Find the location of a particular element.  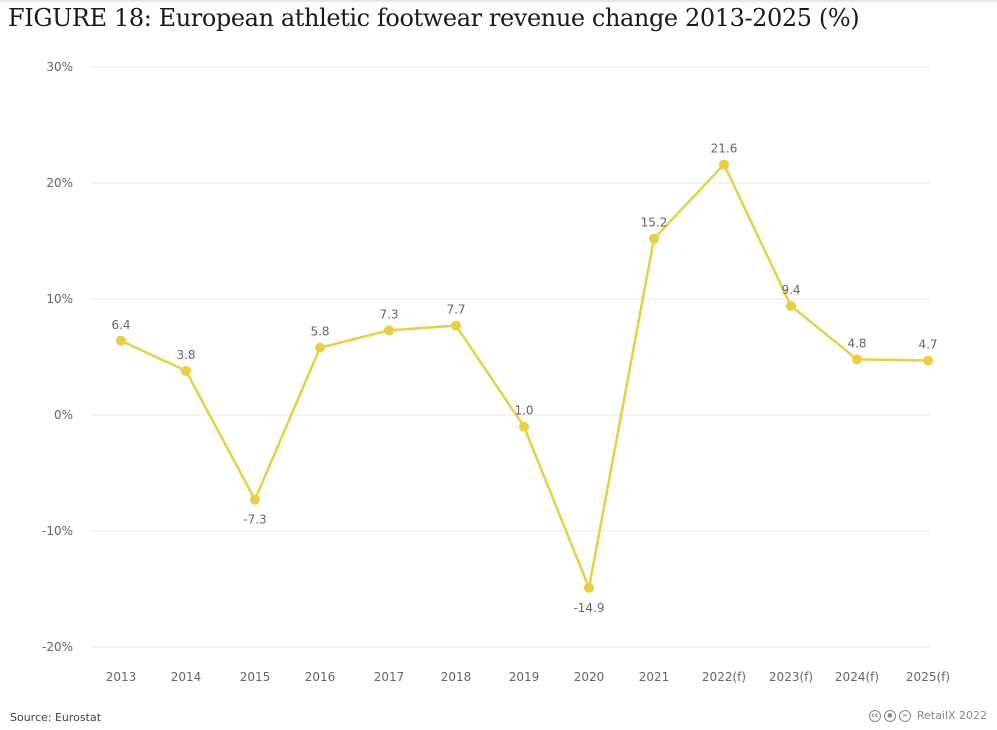

y-tick-label: 30% is located at coordinates (59, 67).